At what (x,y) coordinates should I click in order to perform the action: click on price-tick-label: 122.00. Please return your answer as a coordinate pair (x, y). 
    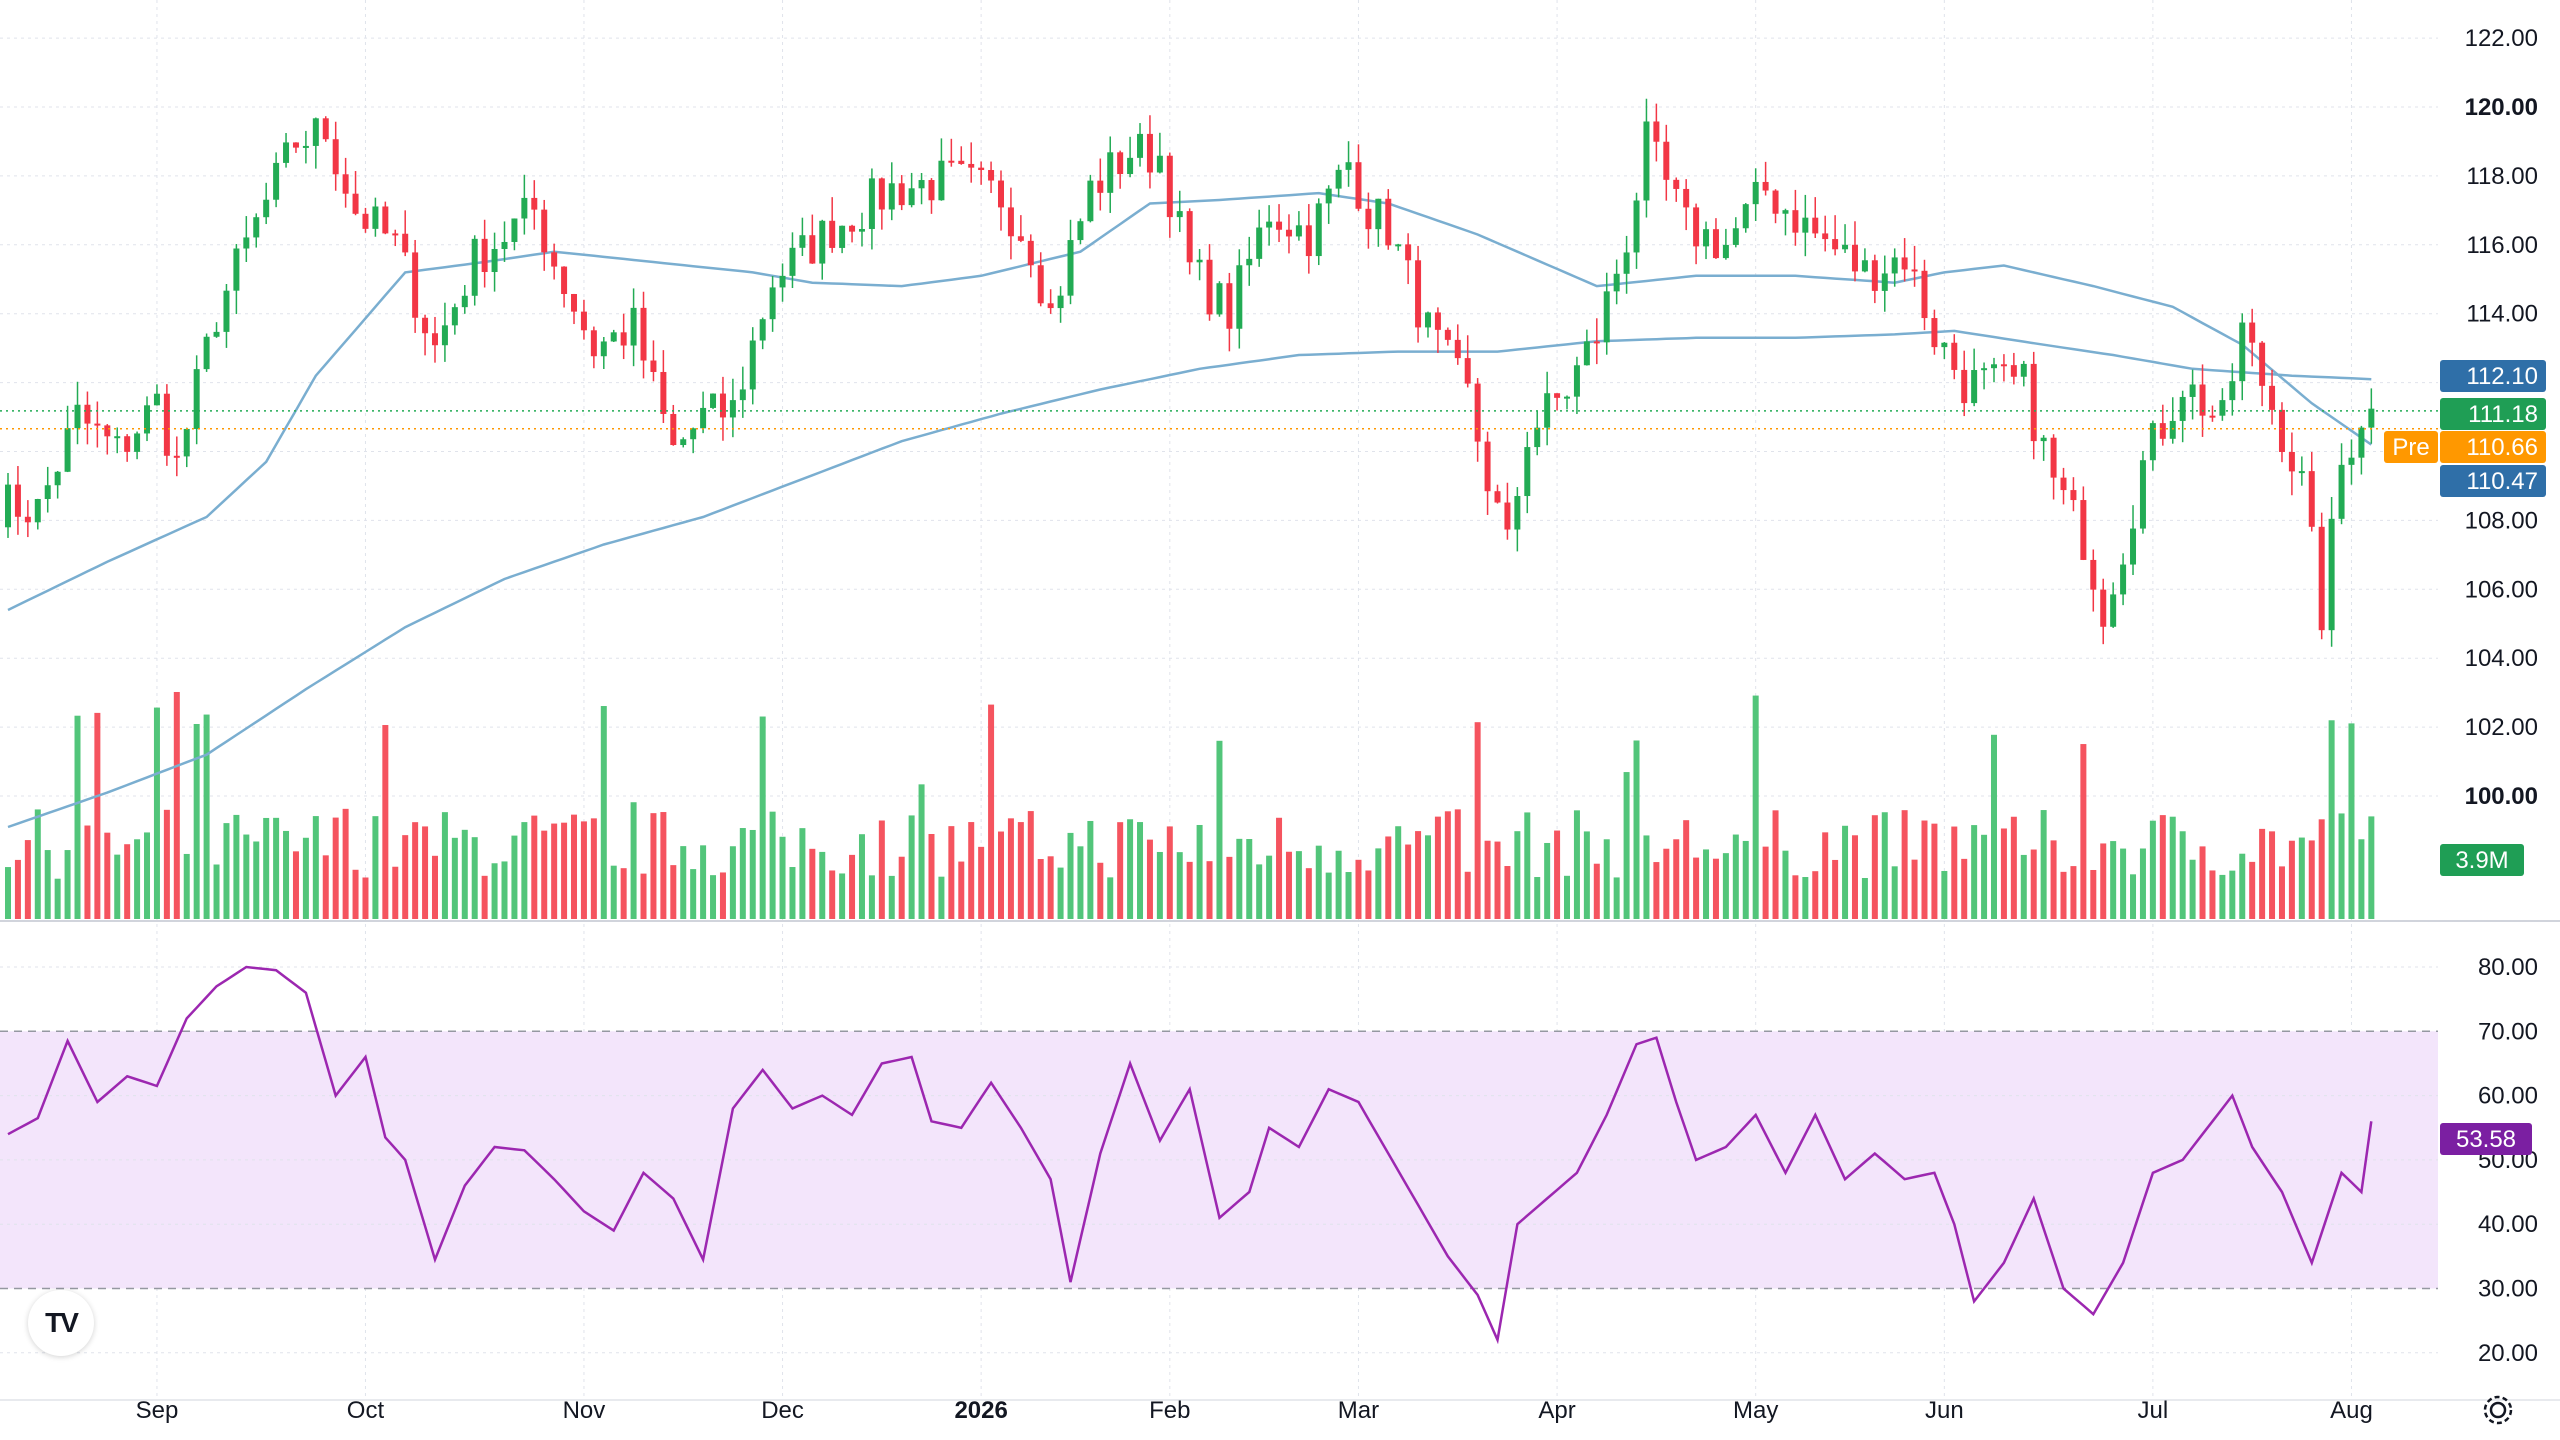
    Looking at the image, I should click on (2501, 38).